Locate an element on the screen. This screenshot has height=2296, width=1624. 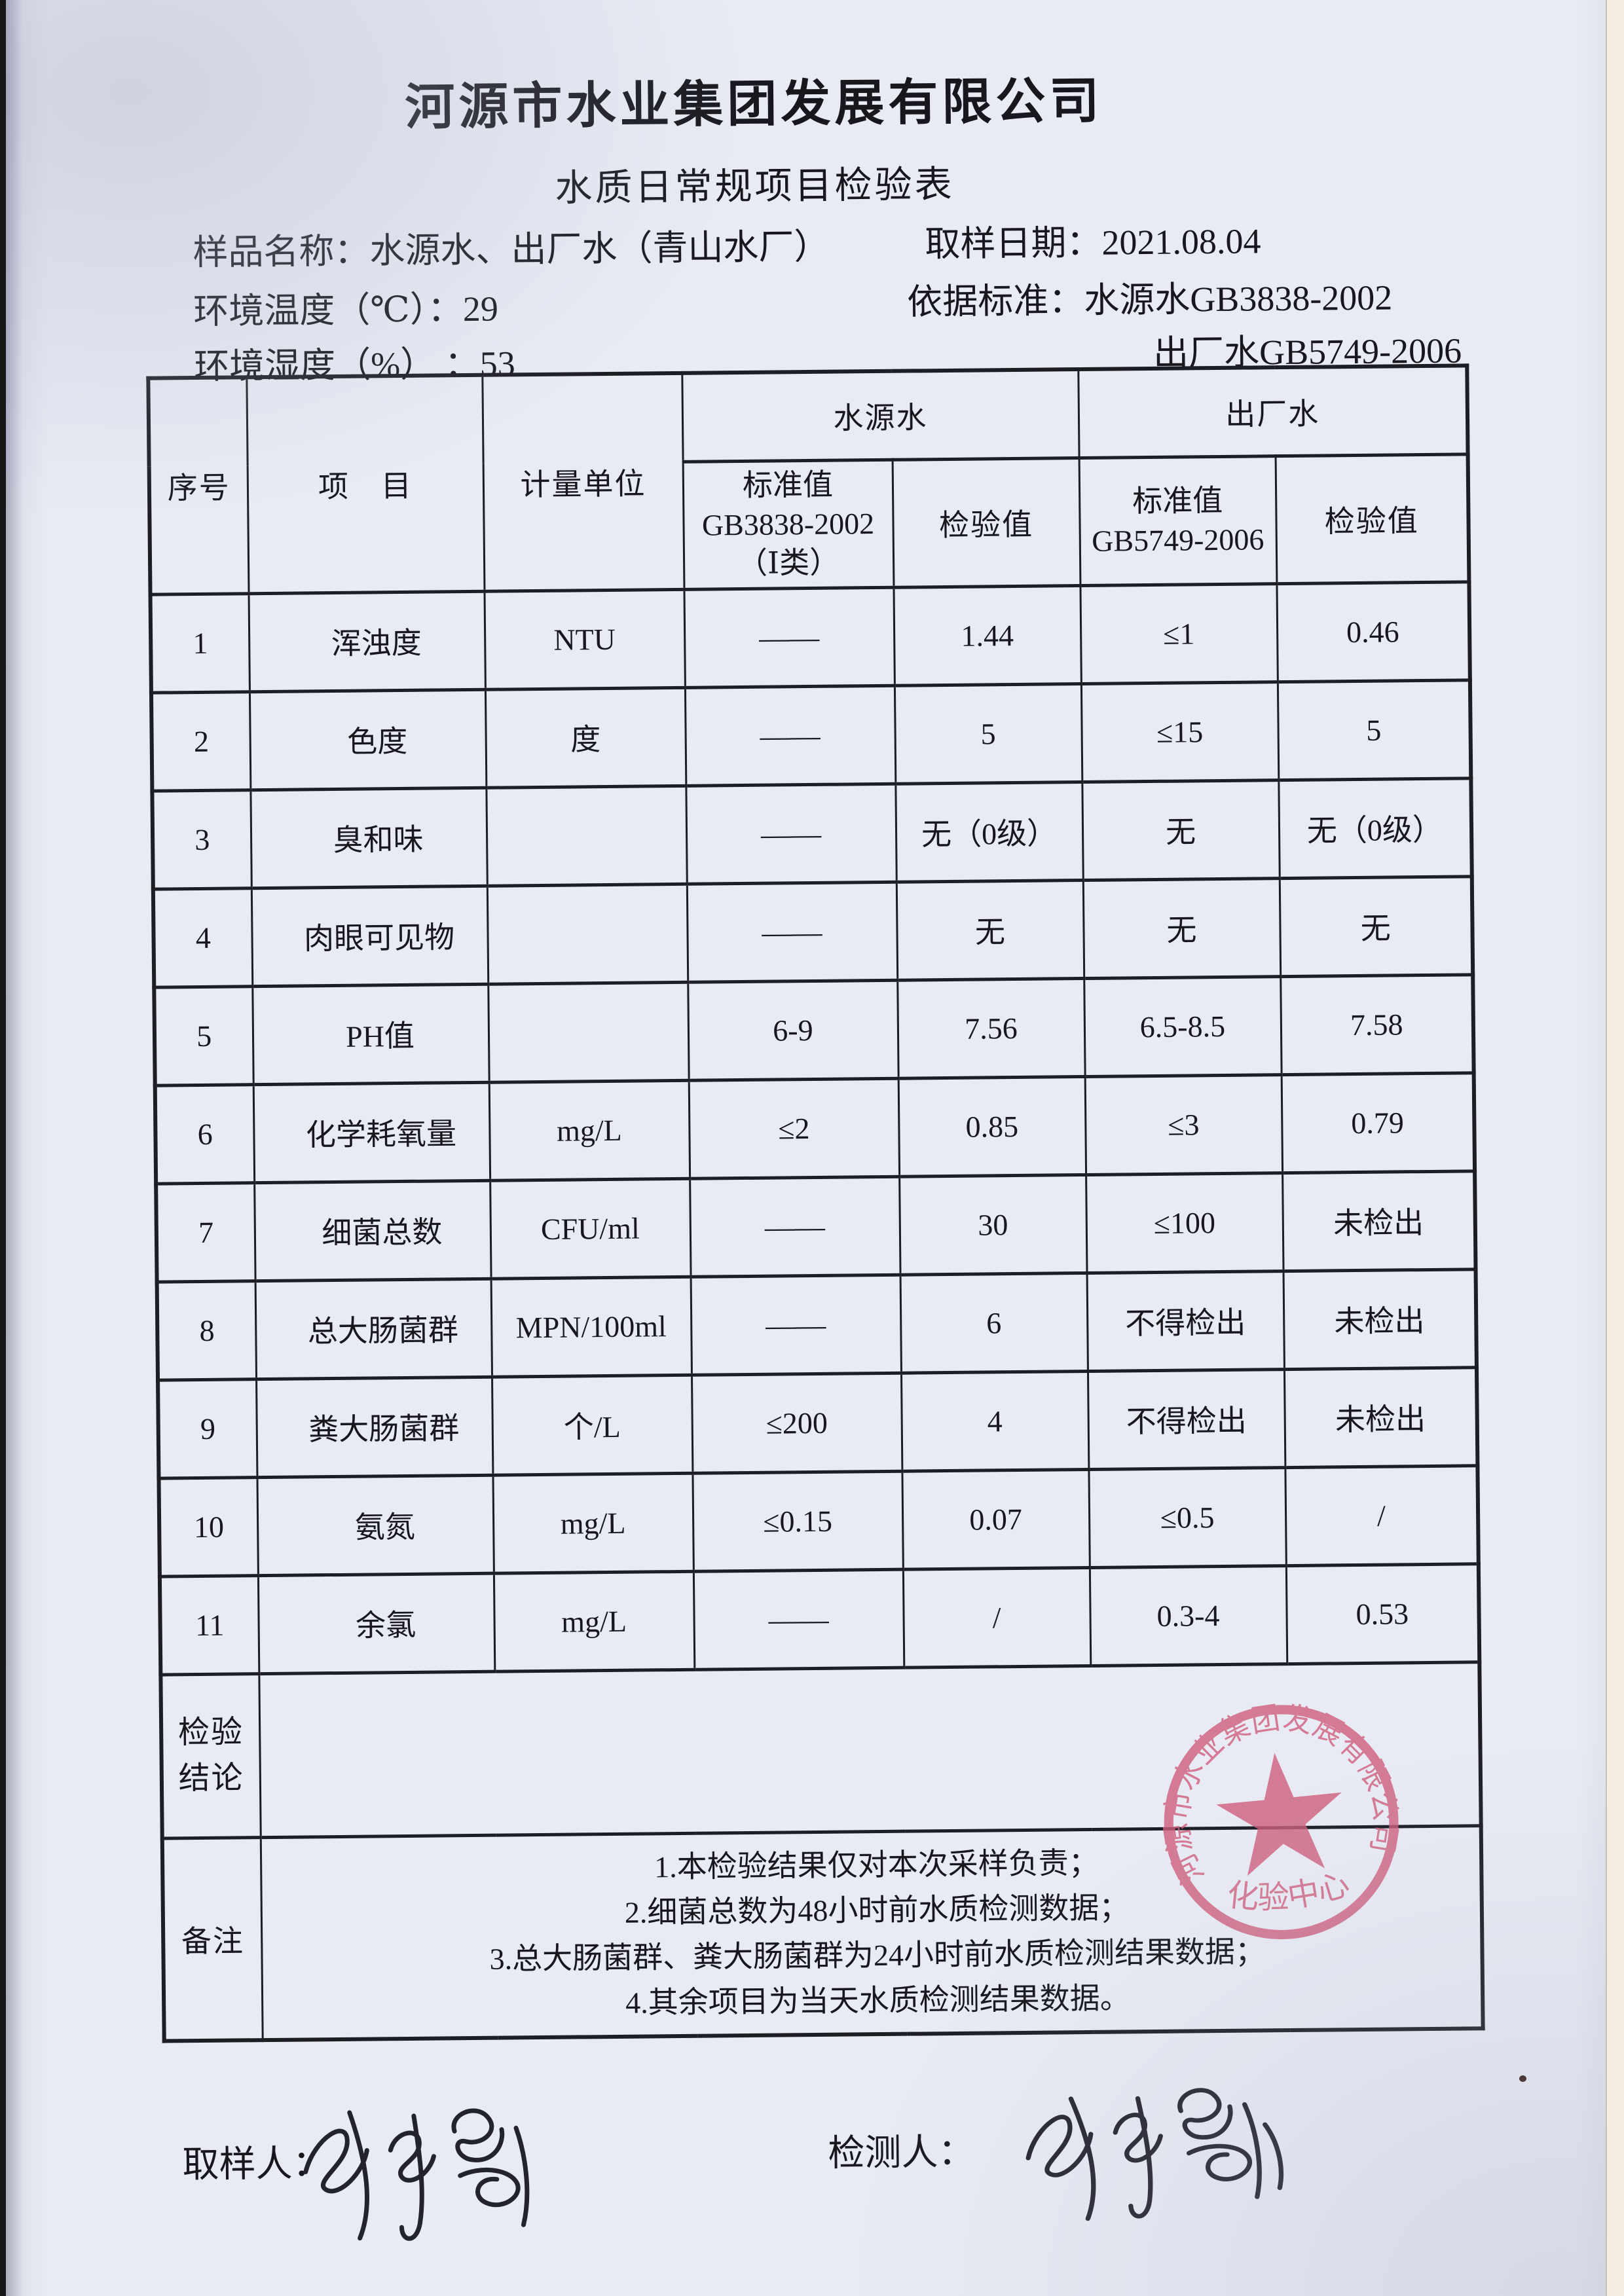
table-row: 10 氨氮 mg/L ≤0.15 0.07 ≤0.5 / is located at coordinates (818, 1520).